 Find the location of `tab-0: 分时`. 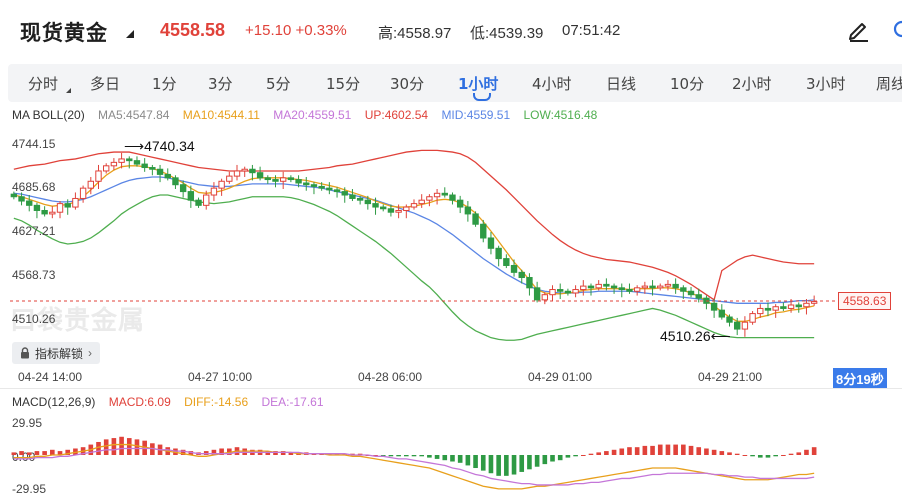

tab-0: 分时 is located at coordinates (43, 84).